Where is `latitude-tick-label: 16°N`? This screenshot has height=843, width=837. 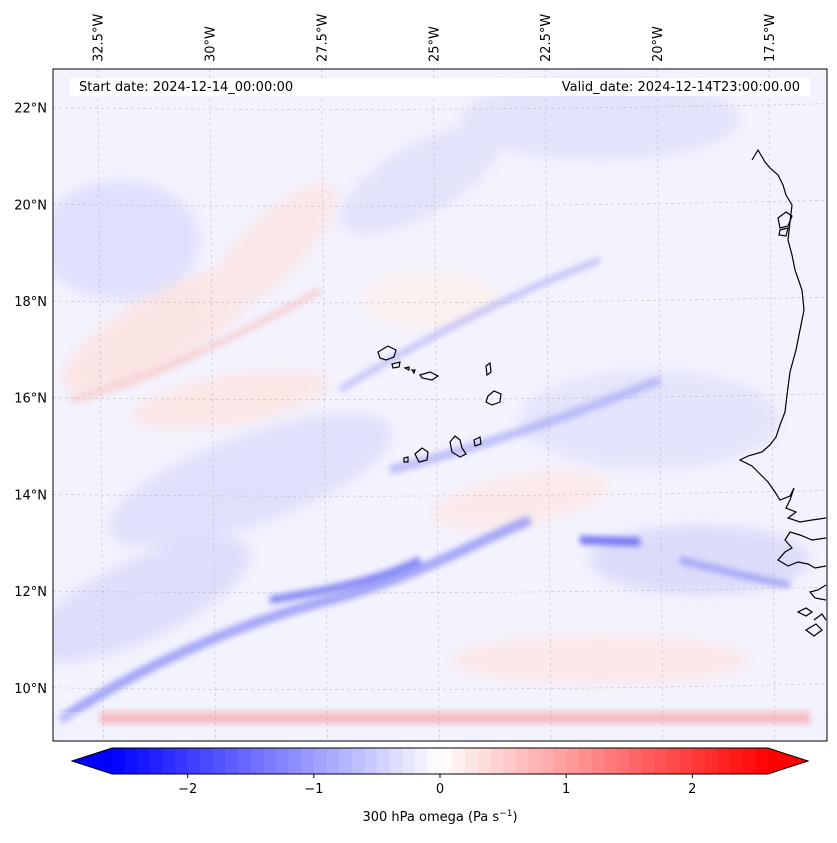
latitude-tick-label: 16°N is located at coordinates (30, 399).